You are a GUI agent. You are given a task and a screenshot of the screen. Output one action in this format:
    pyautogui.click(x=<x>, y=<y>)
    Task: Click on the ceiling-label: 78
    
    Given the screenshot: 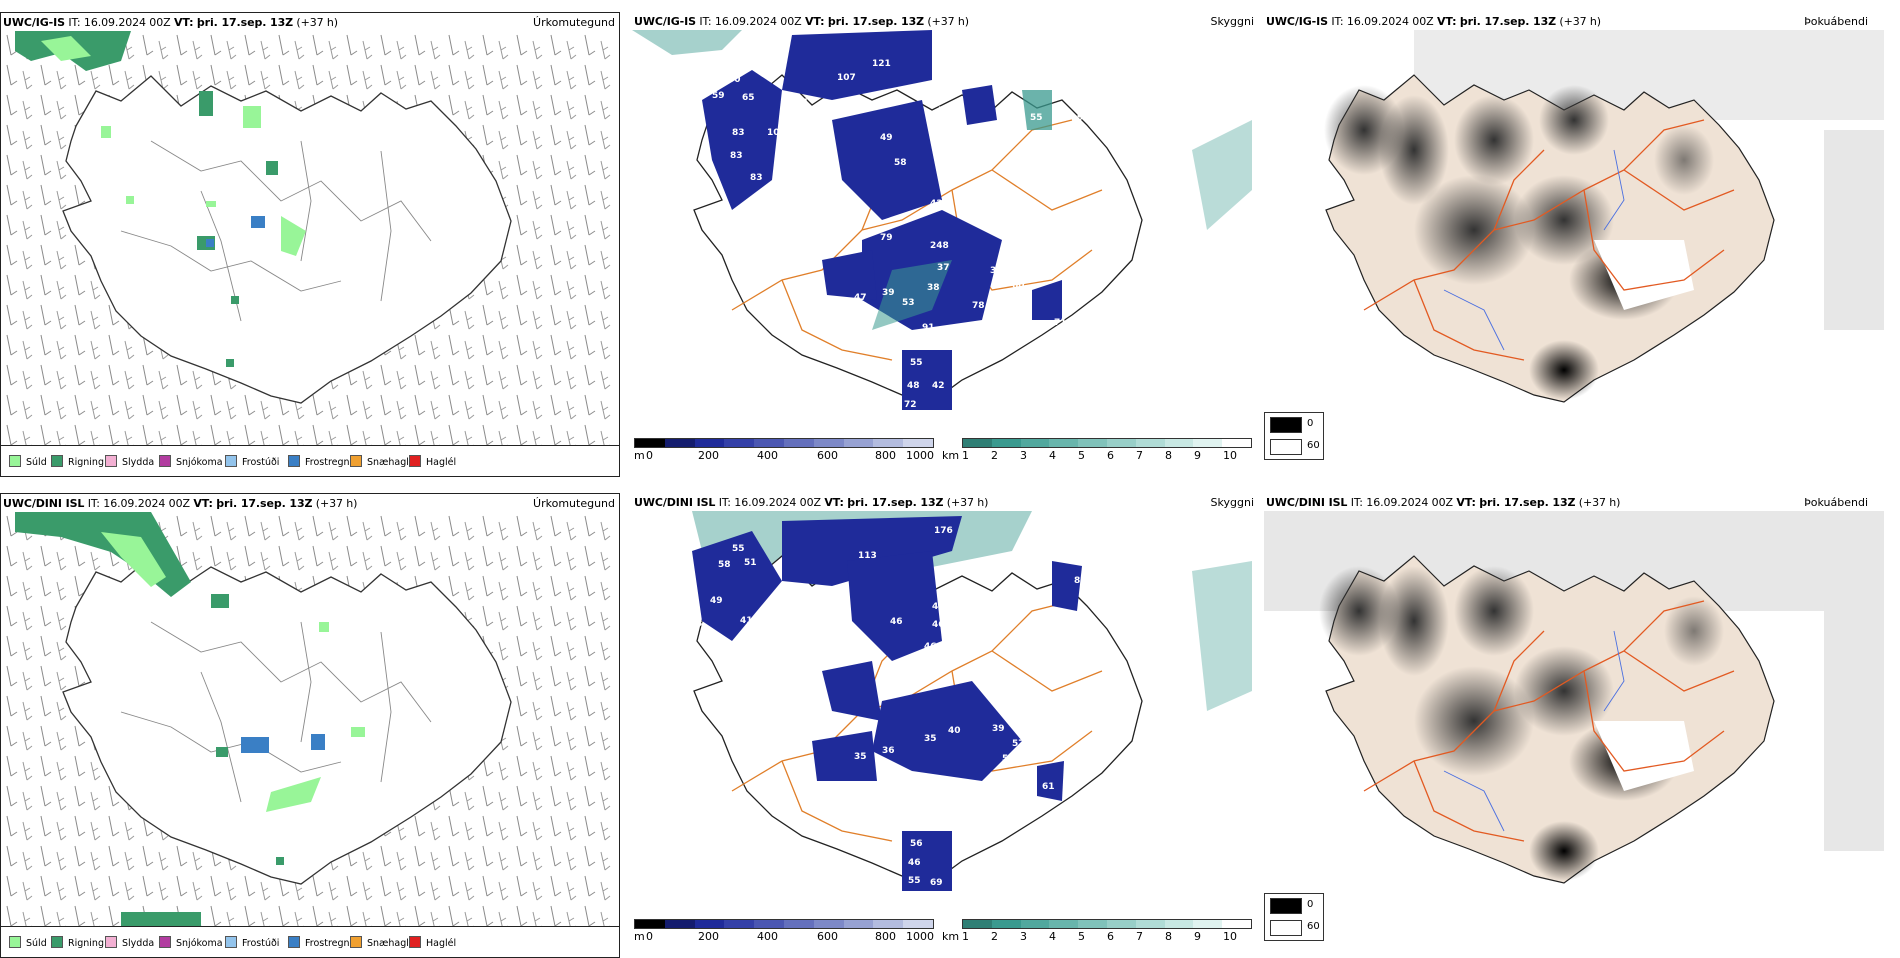 What is the action you would take?
    pyautogui.click(x=978, y=306)
    